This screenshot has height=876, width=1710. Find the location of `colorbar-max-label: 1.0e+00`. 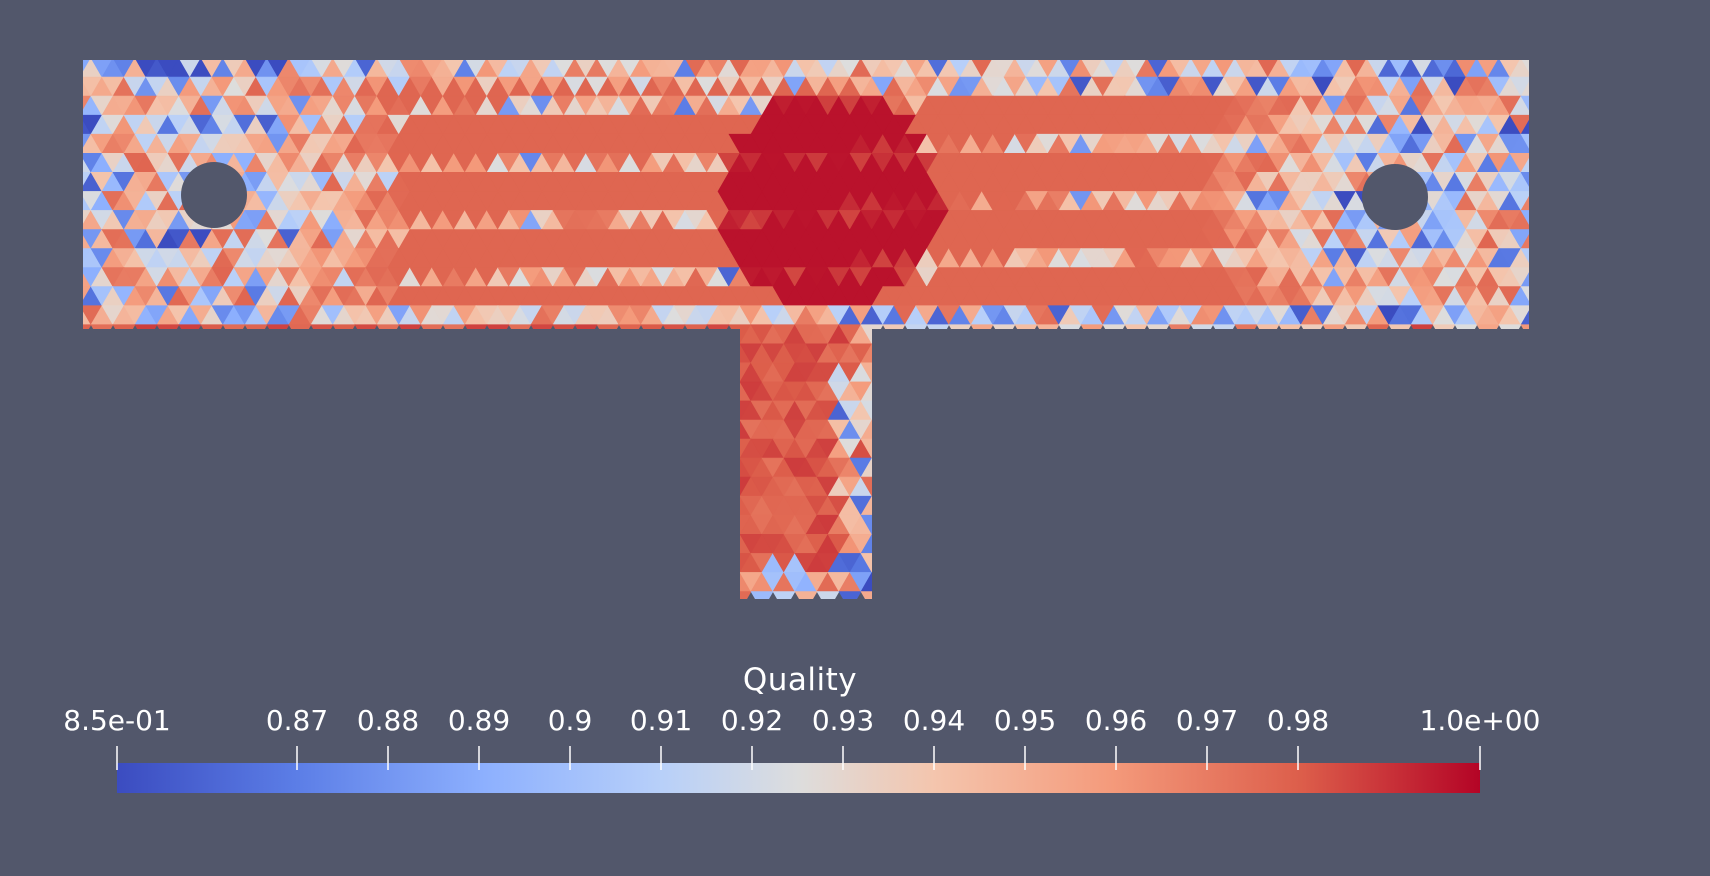

colorbar-max-label: 1.0e+00 is located at coordinates (1480, 720).